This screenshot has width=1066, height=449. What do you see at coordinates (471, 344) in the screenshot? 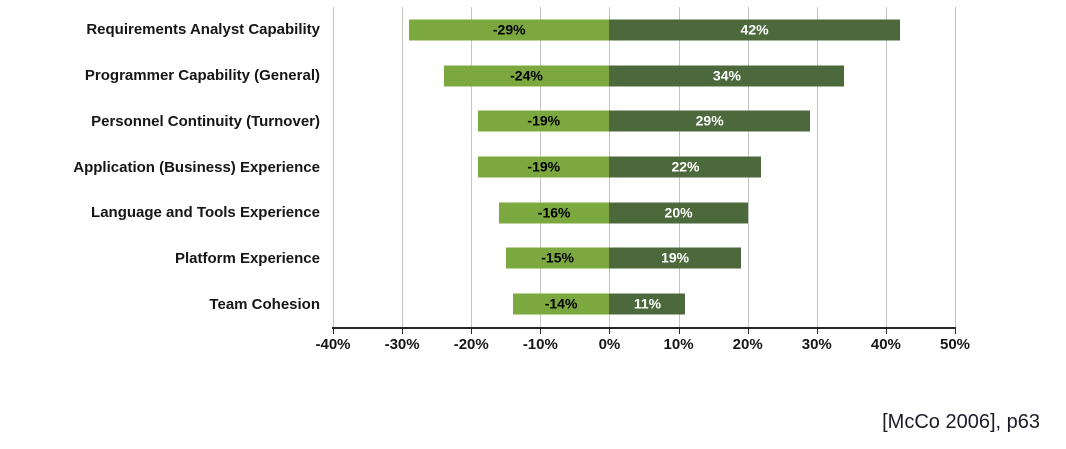
I see `x-tick-label: -20%` at bounding box center [471, 344].